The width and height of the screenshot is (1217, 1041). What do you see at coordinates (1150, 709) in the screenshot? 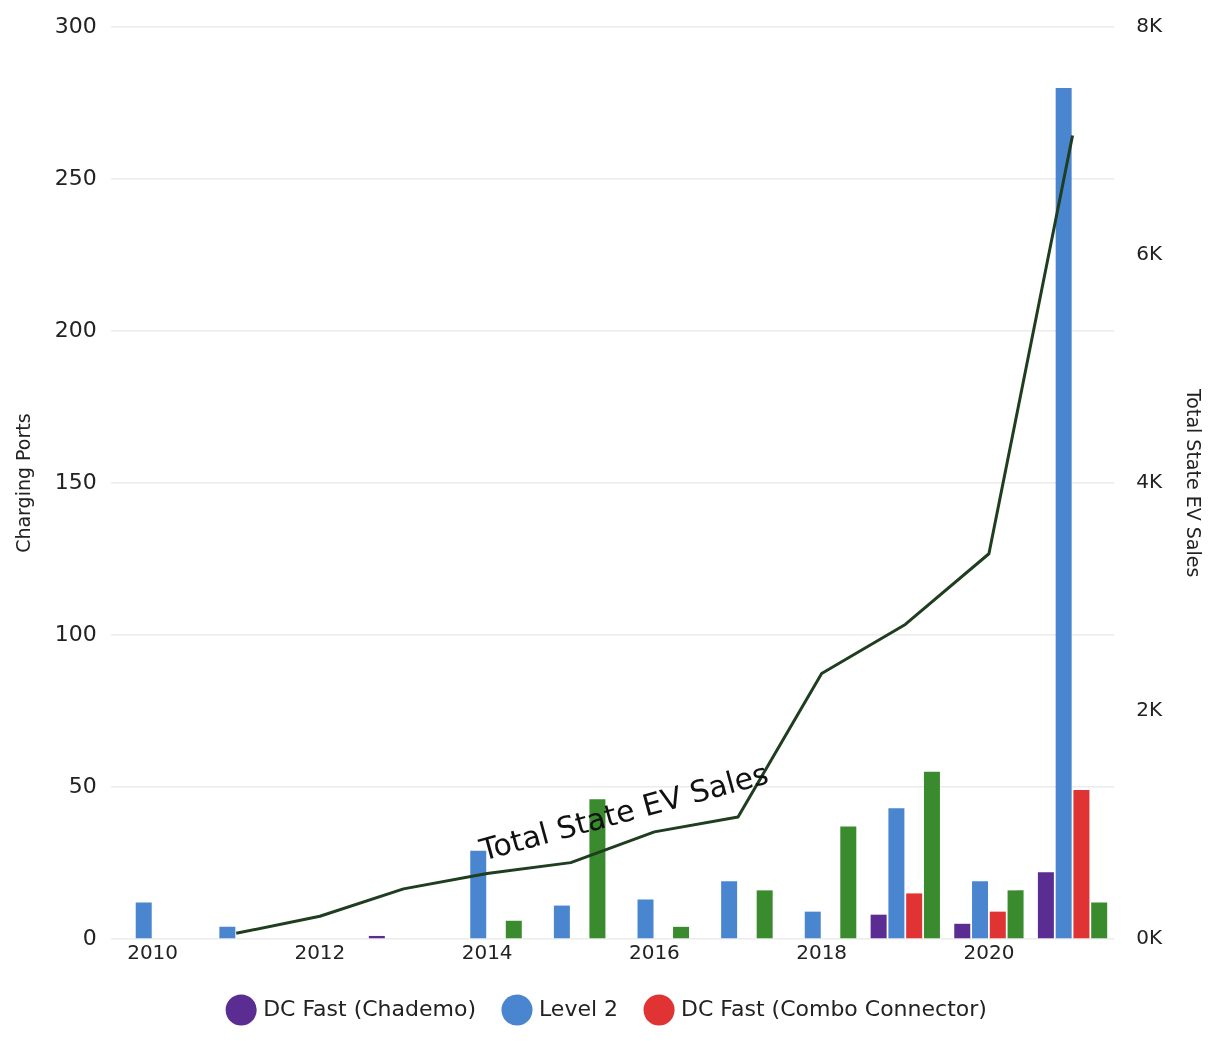
I see `y2-tick-label: 2K` at bounding box center [1150, 709].